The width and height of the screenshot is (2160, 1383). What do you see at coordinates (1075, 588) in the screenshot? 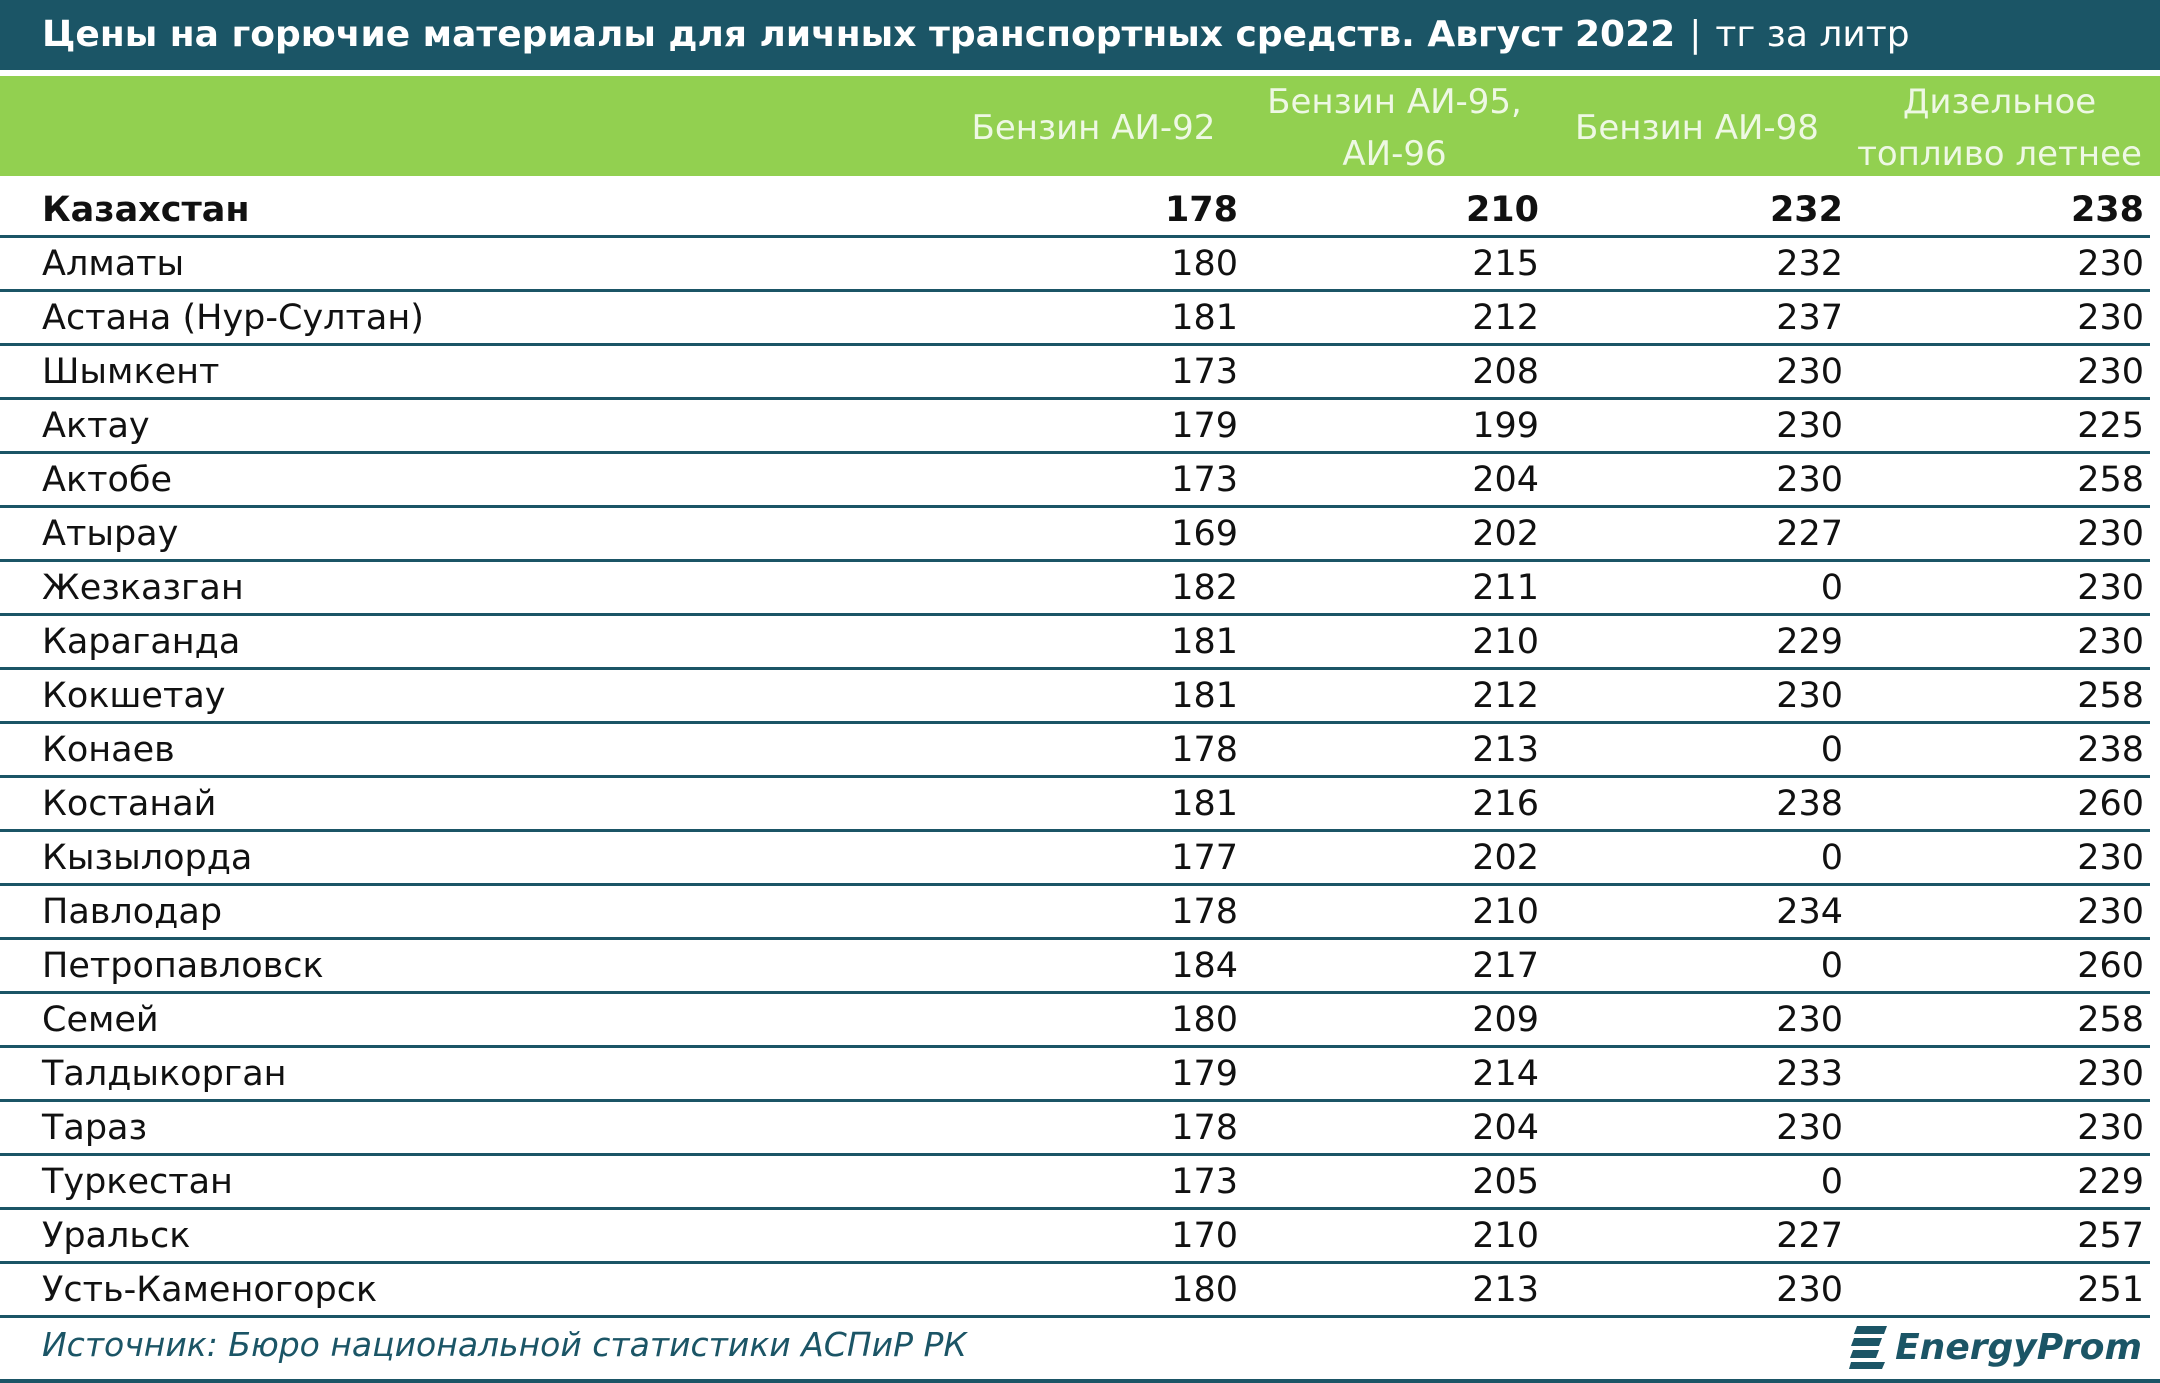
I see `table-row: Жезказган 182 211 0 230` at bounding box center [1075, 588].